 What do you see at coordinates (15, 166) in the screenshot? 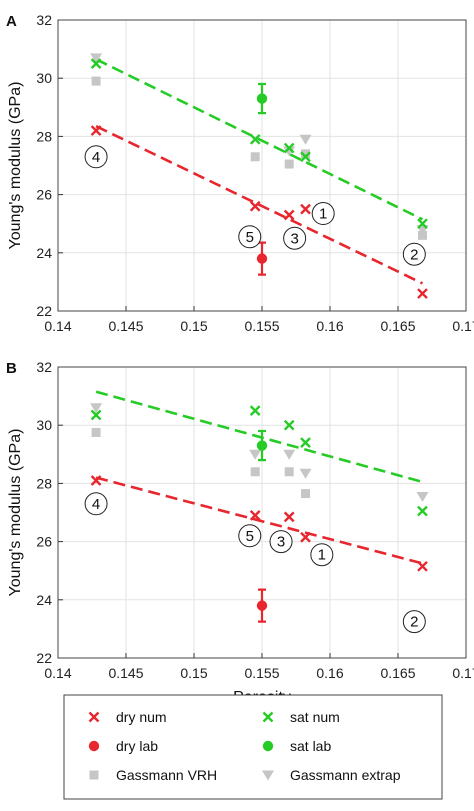
I see `y-axis-label: Young's modulus (GPa)` at bounding box center [15, 166].